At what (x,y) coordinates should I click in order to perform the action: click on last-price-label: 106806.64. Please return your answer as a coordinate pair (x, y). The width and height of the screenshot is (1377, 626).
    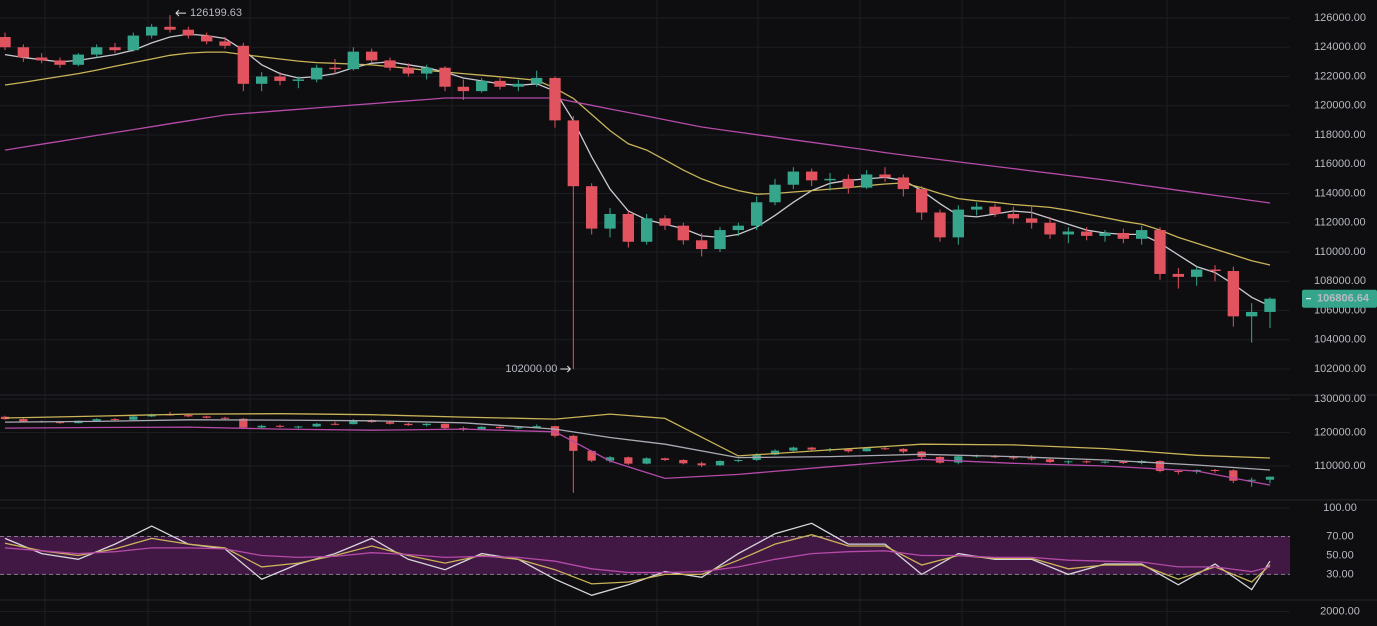
    Looking at the image, I should click on (1343, 299).